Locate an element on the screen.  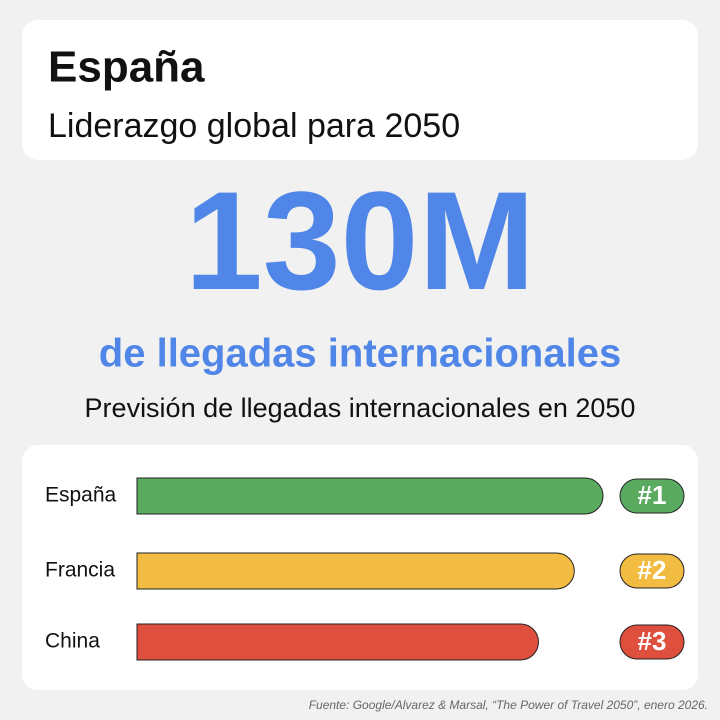
rank-label: #3 is located at coordinates (652, 641).